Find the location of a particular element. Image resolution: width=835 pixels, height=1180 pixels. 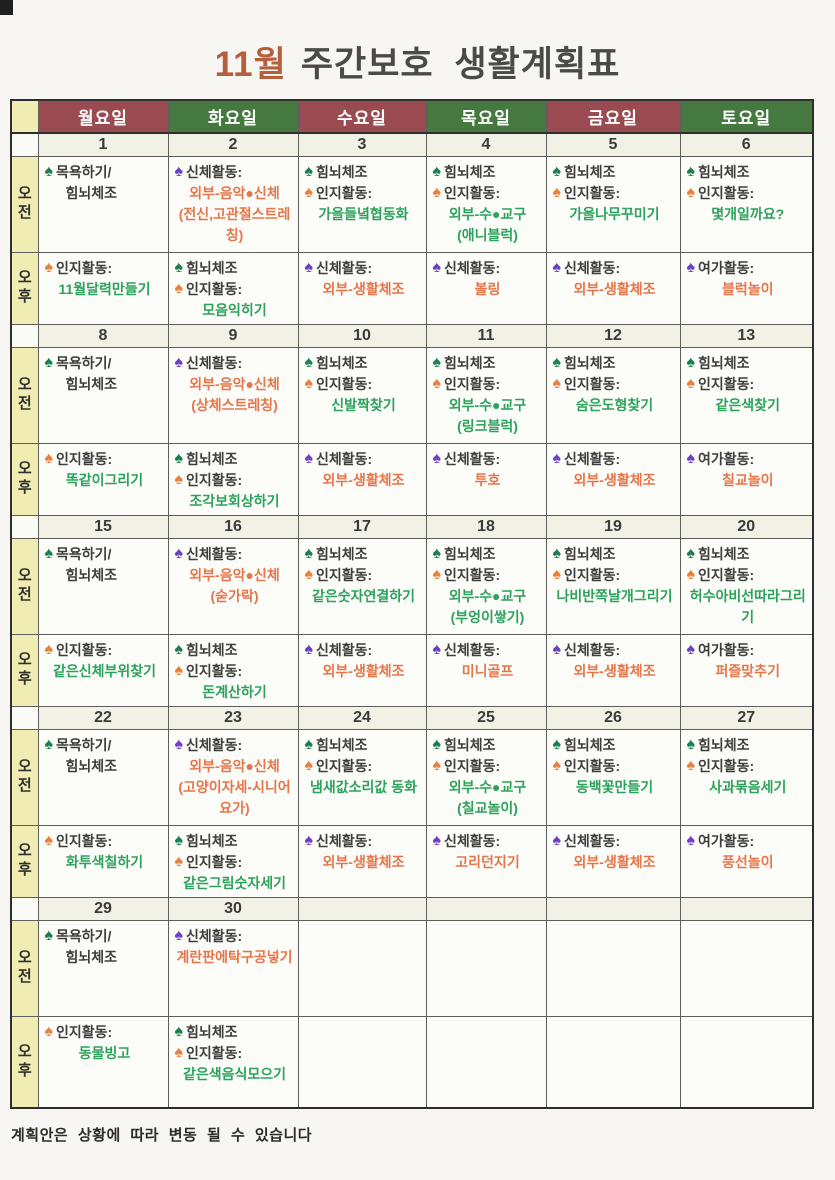

activity-text: 동백꽃만들기 is located at coordinates (614, 786).